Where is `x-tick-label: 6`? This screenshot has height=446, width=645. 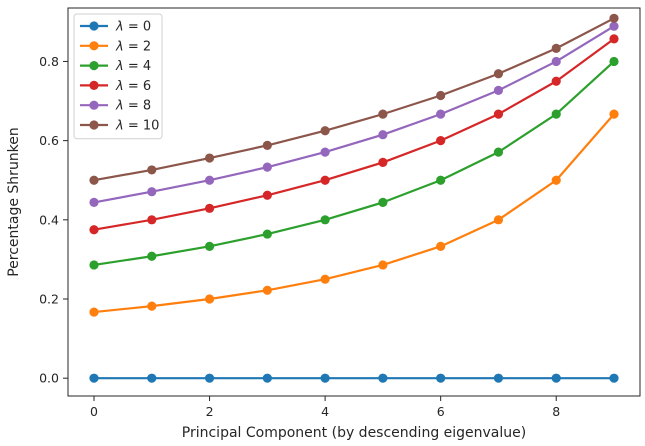
x-tick-label: 6 is located at coordinates (441, 411).